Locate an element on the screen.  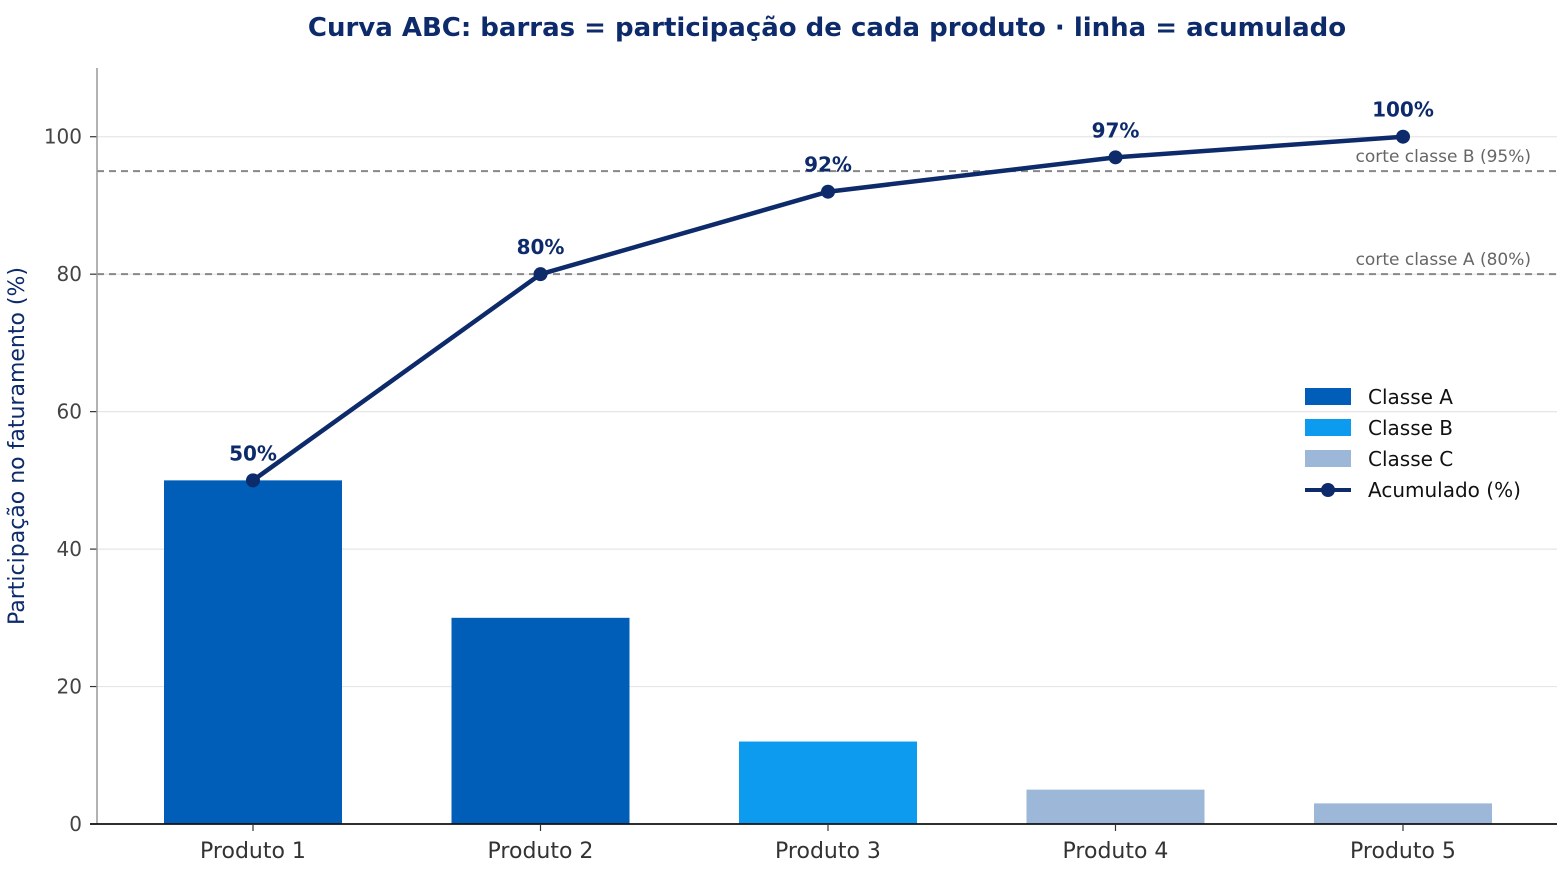
x-tick-label: Produto 2 is located at coordinates (541, 851).